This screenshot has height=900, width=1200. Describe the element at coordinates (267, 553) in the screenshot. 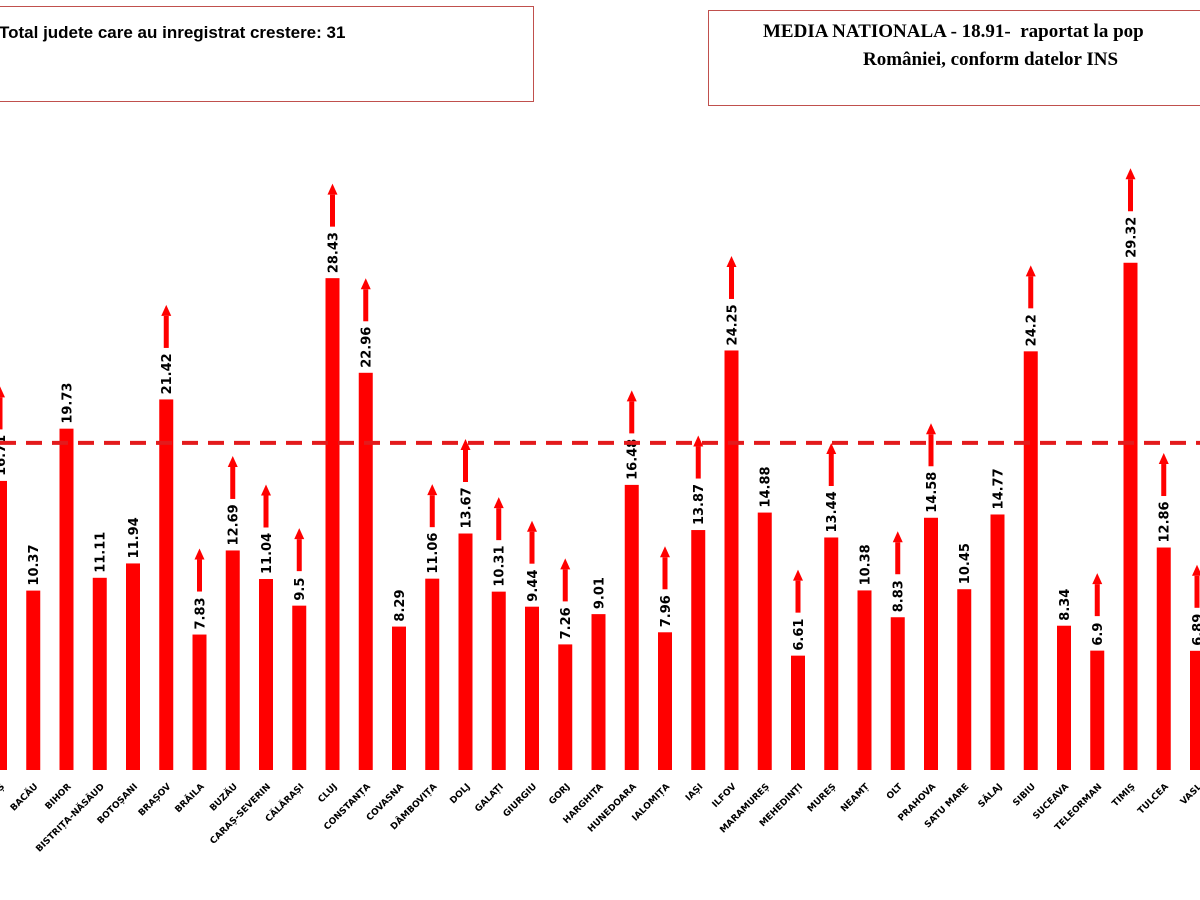

I see `value-label: 11.04` at that location.